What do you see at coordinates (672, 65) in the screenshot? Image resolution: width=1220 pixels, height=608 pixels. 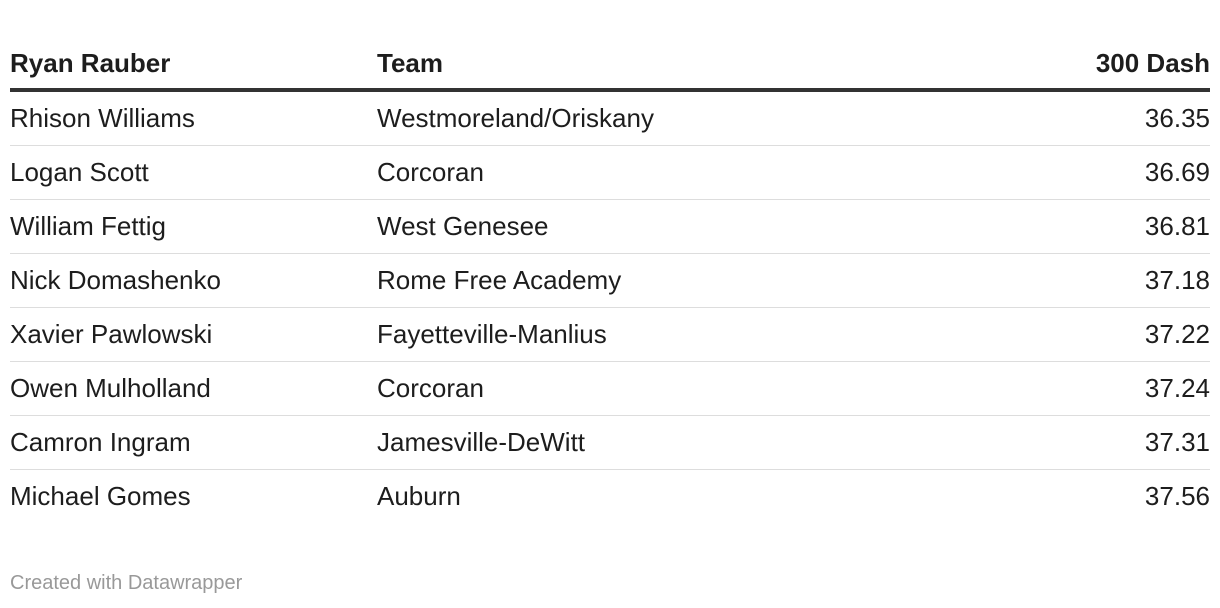 I see `header-cell: Team` at bounding box center [672, 65].